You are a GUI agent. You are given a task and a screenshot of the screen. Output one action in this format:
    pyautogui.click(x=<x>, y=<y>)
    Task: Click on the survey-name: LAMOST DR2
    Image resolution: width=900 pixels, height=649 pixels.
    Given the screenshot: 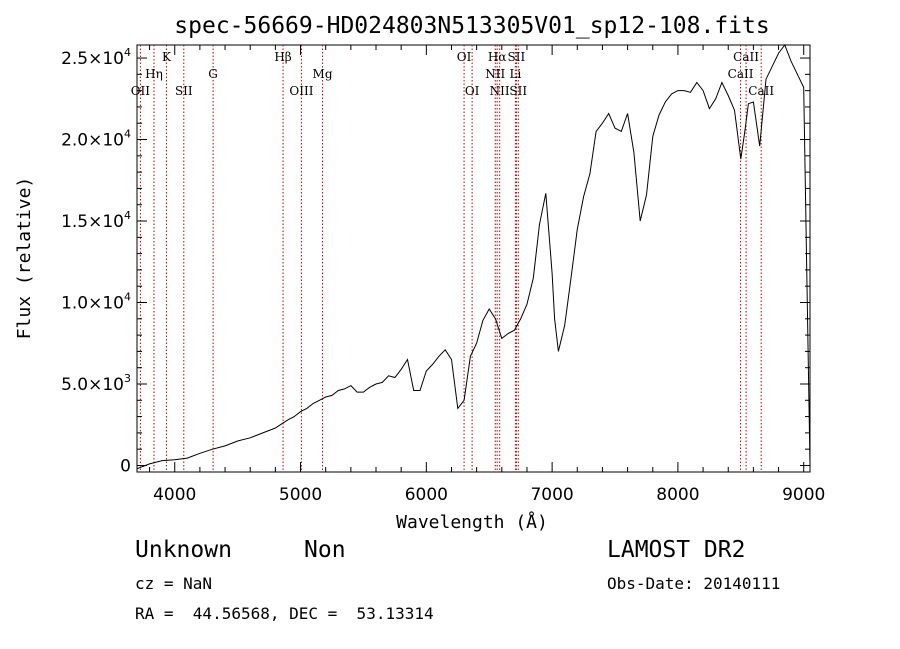 What is the action you would take?
    pyautogui.click(x=676, y=550)
    